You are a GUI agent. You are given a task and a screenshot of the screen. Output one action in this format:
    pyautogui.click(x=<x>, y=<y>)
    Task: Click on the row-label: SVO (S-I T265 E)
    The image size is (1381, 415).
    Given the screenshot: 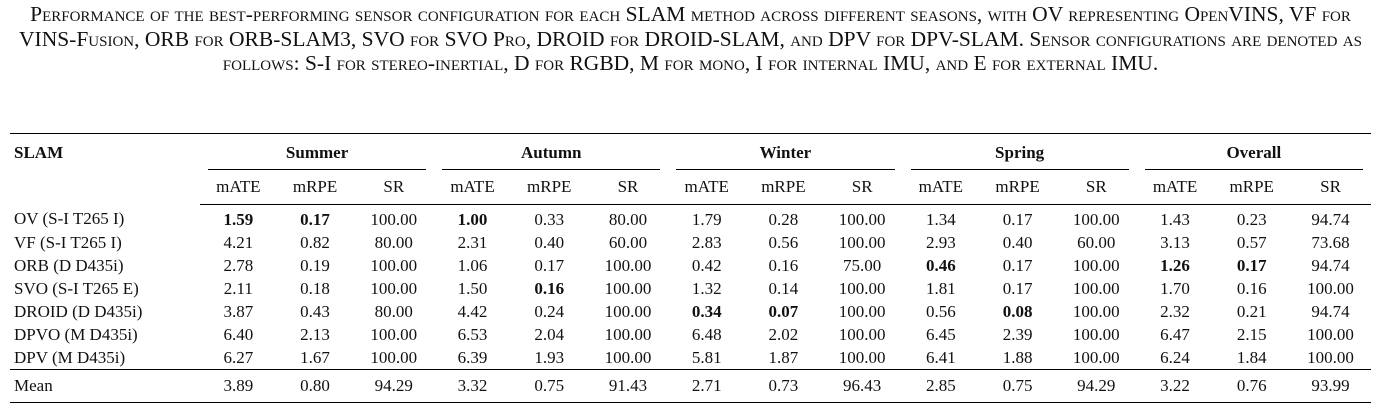 What is the action you would take?
    pyautogui.click(x=76, y=288)
    